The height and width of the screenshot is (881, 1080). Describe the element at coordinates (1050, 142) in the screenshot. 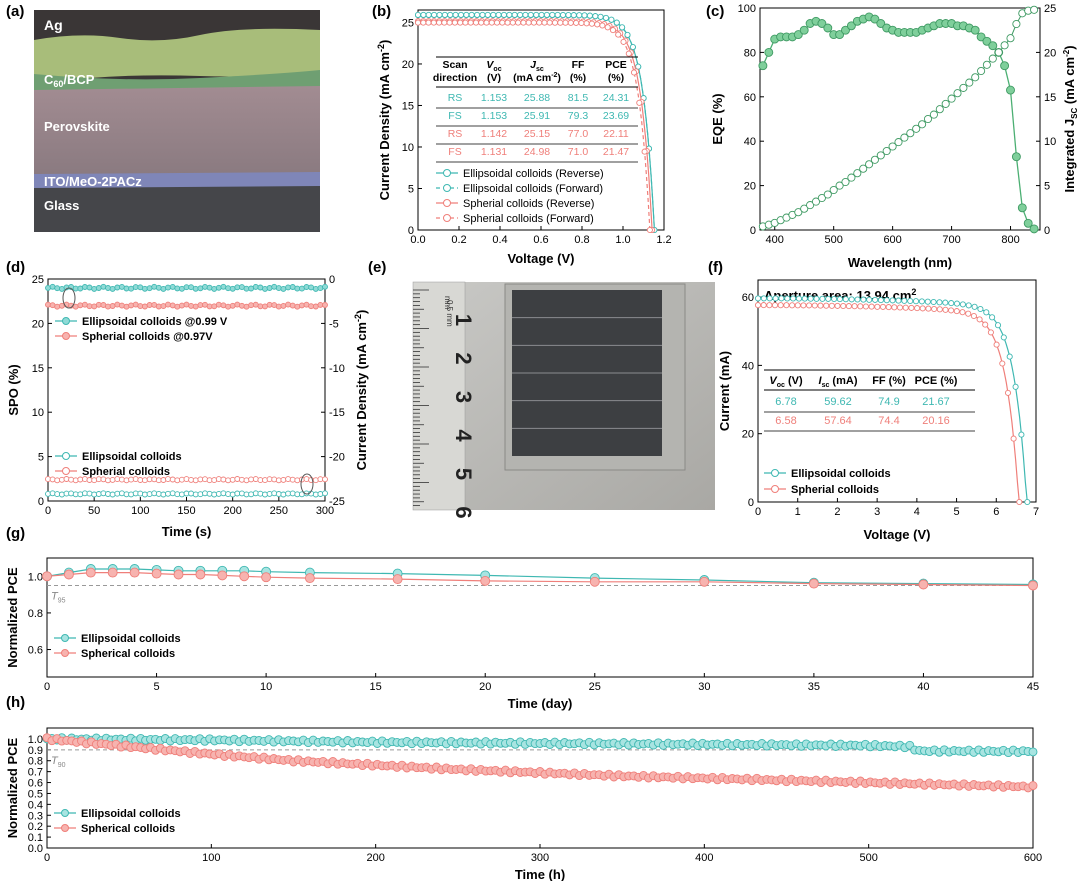

I see `y2-tick-label: 10` at that location.